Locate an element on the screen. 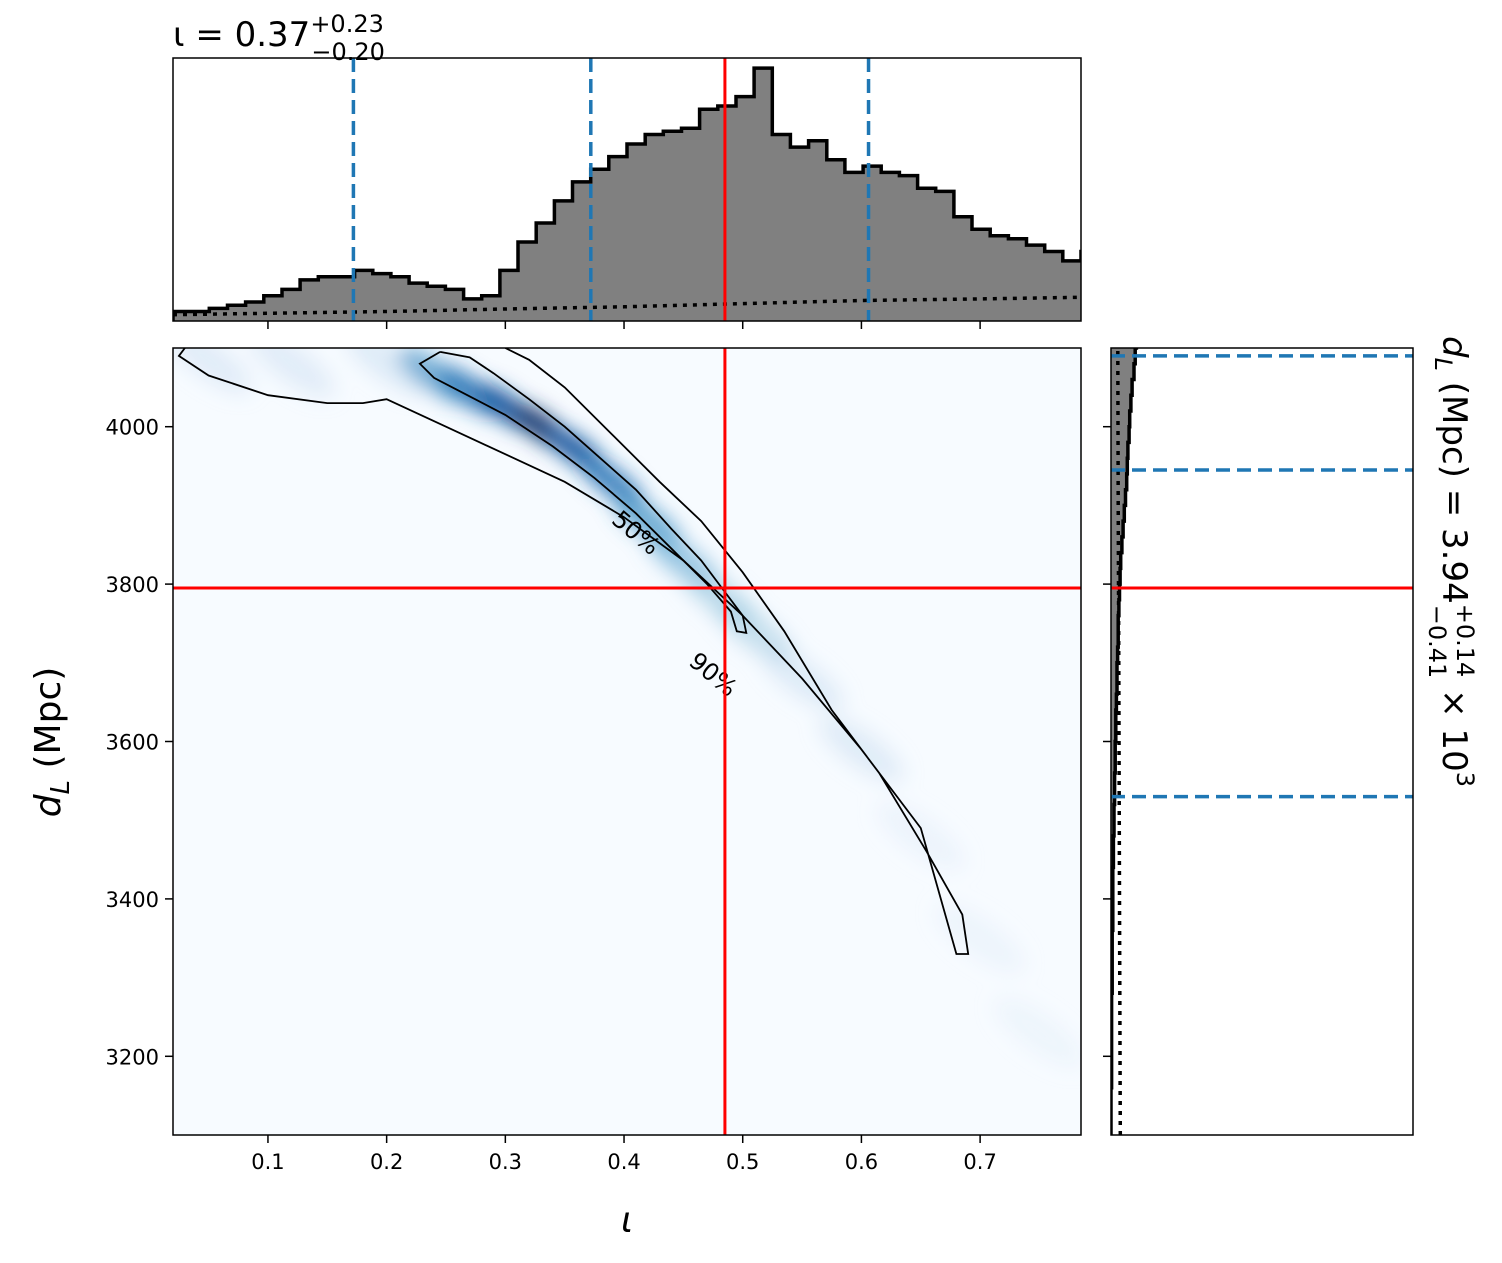 The width and height of the screenshot is (1502, 1263). x-tick-label: 0.1 is located at coordinates (267, 1162).